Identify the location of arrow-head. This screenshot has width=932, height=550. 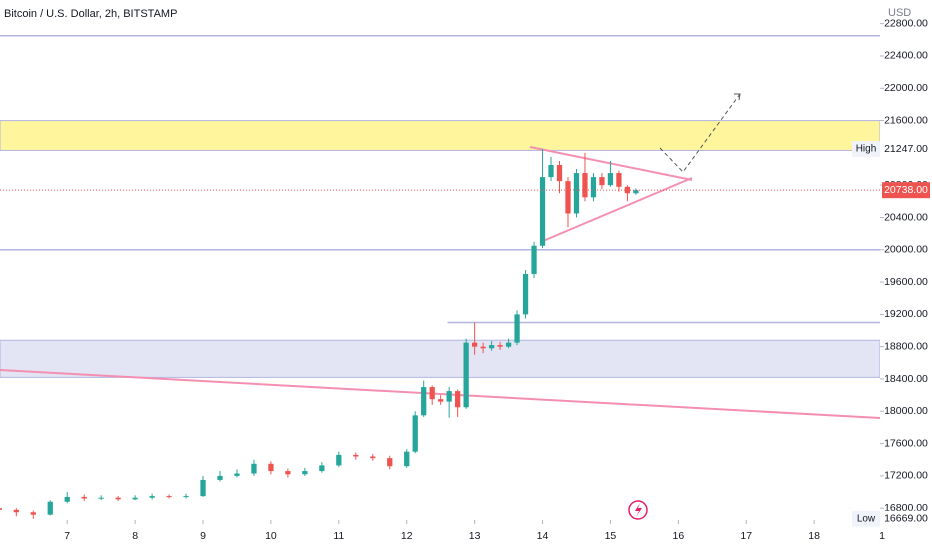
(737, 97).